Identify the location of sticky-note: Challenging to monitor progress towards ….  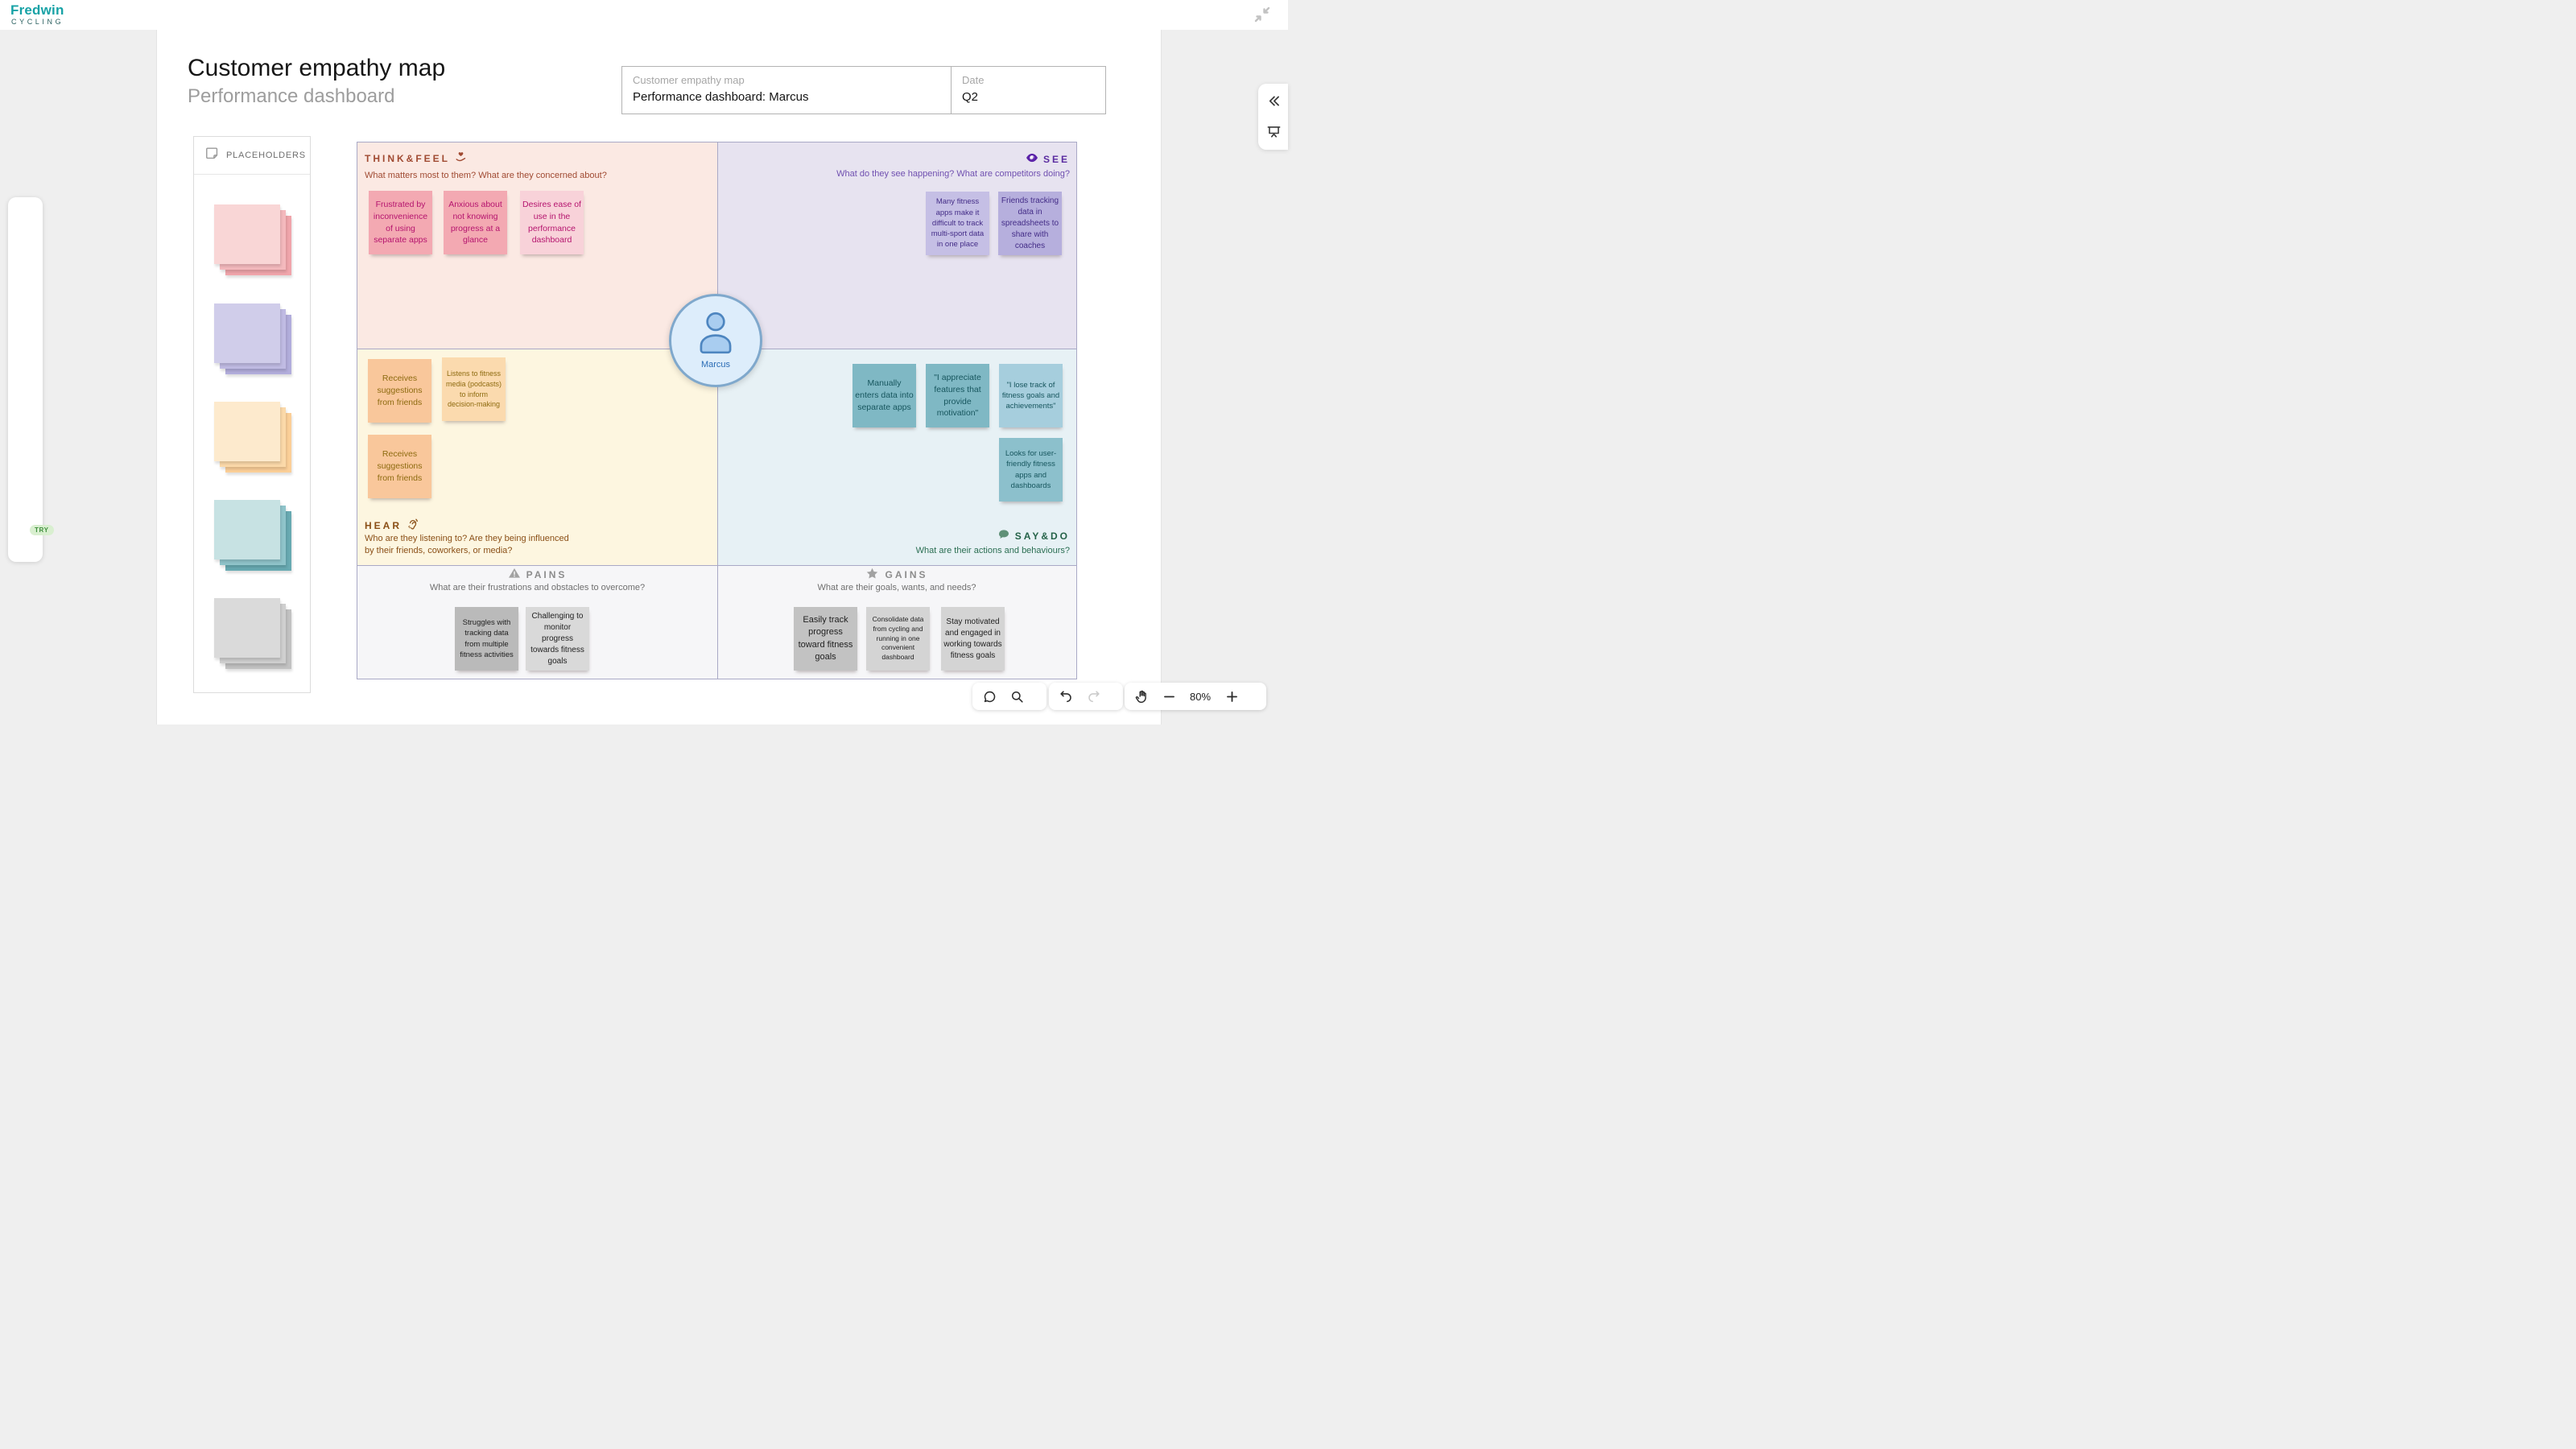
(557, 639).